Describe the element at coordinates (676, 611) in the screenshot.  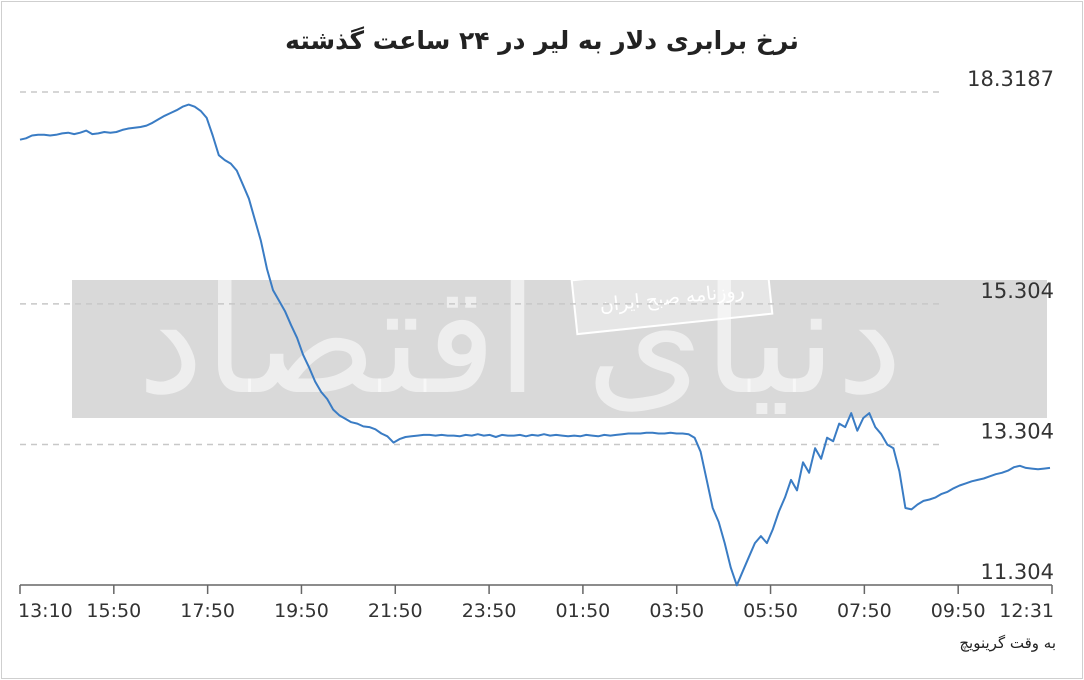
I see `x-tick-label: 03:50` at that location.